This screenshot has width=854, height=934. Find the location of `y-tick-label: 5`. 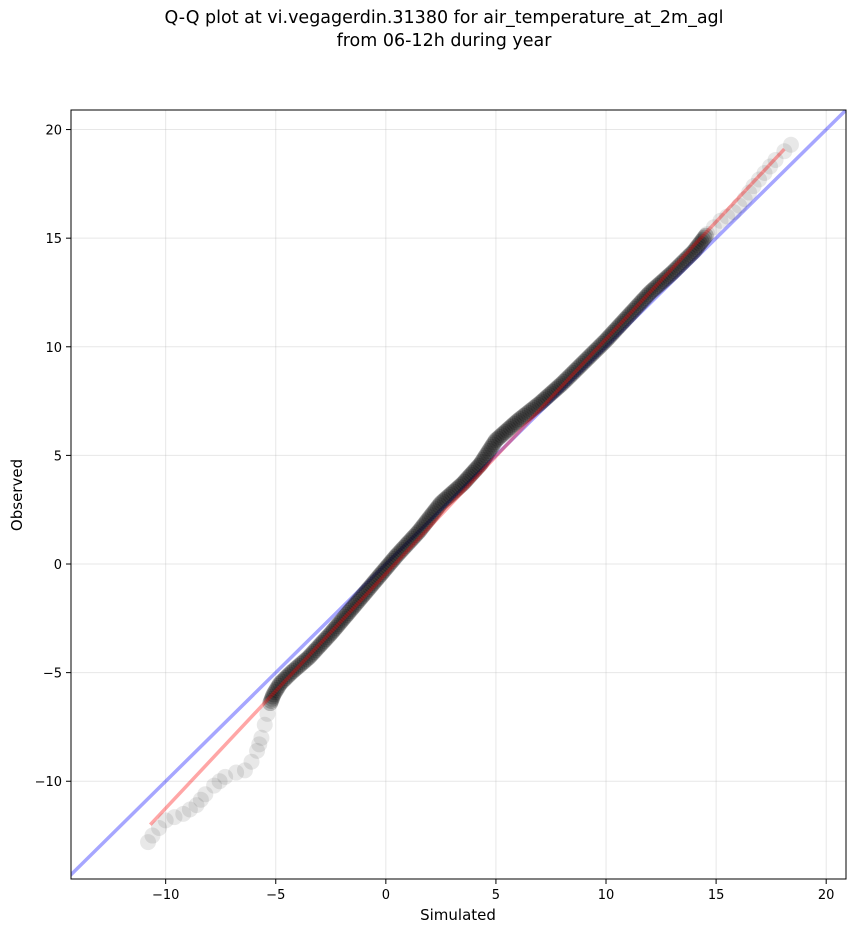

y-tick-label: 5 is located at coordinates (58, 456).